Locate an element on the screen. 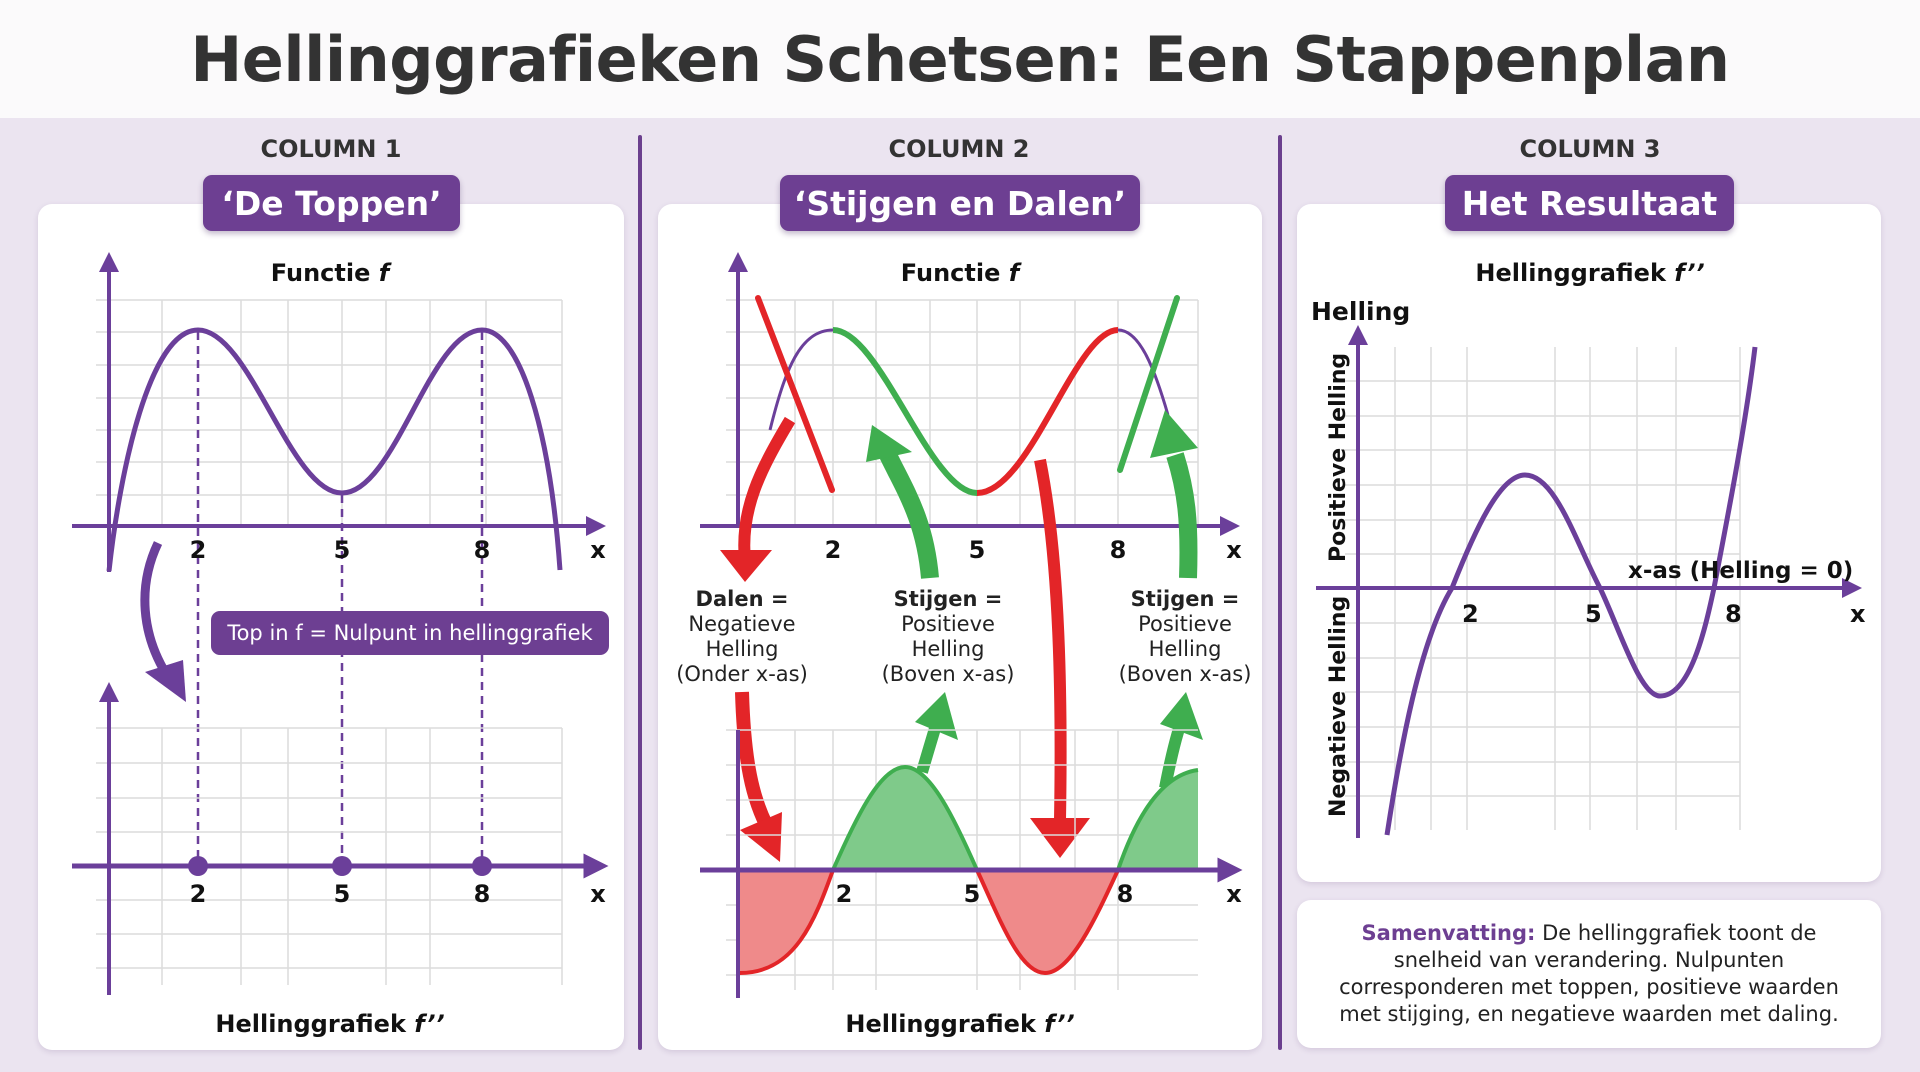 This screenshot has width=1920, height=1072. summary-lead: Samenvatting: is located at coordinates (1448, 933).